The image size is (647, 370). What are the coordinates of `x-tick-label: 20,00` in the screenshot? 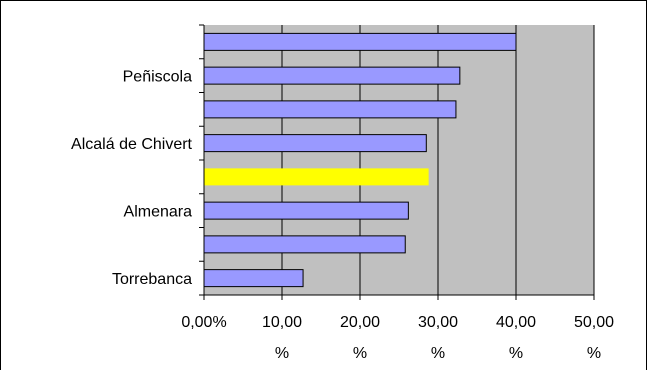 It's located at (360, 322).